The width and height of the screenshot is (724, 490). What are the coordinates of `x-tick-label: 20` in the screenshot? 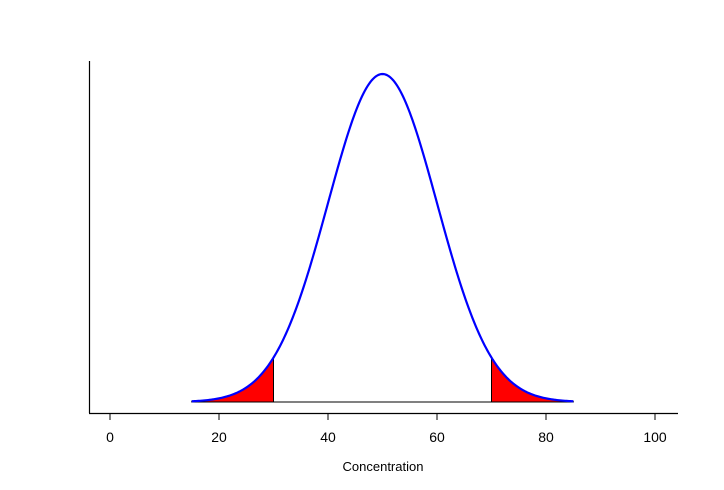 It's located at (219, 437).